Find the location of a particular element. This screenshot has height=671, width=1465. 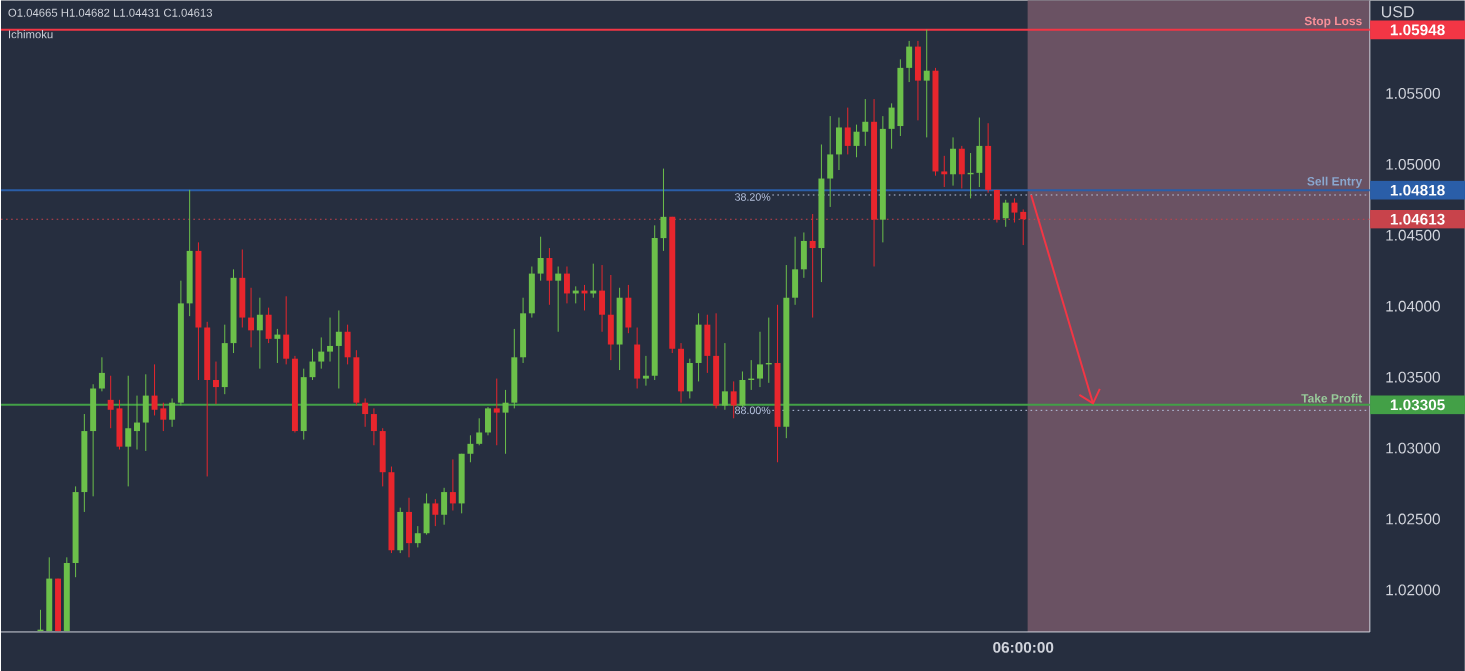

ref-line-label: Sell Entry is located at coordinates (1335, 182).